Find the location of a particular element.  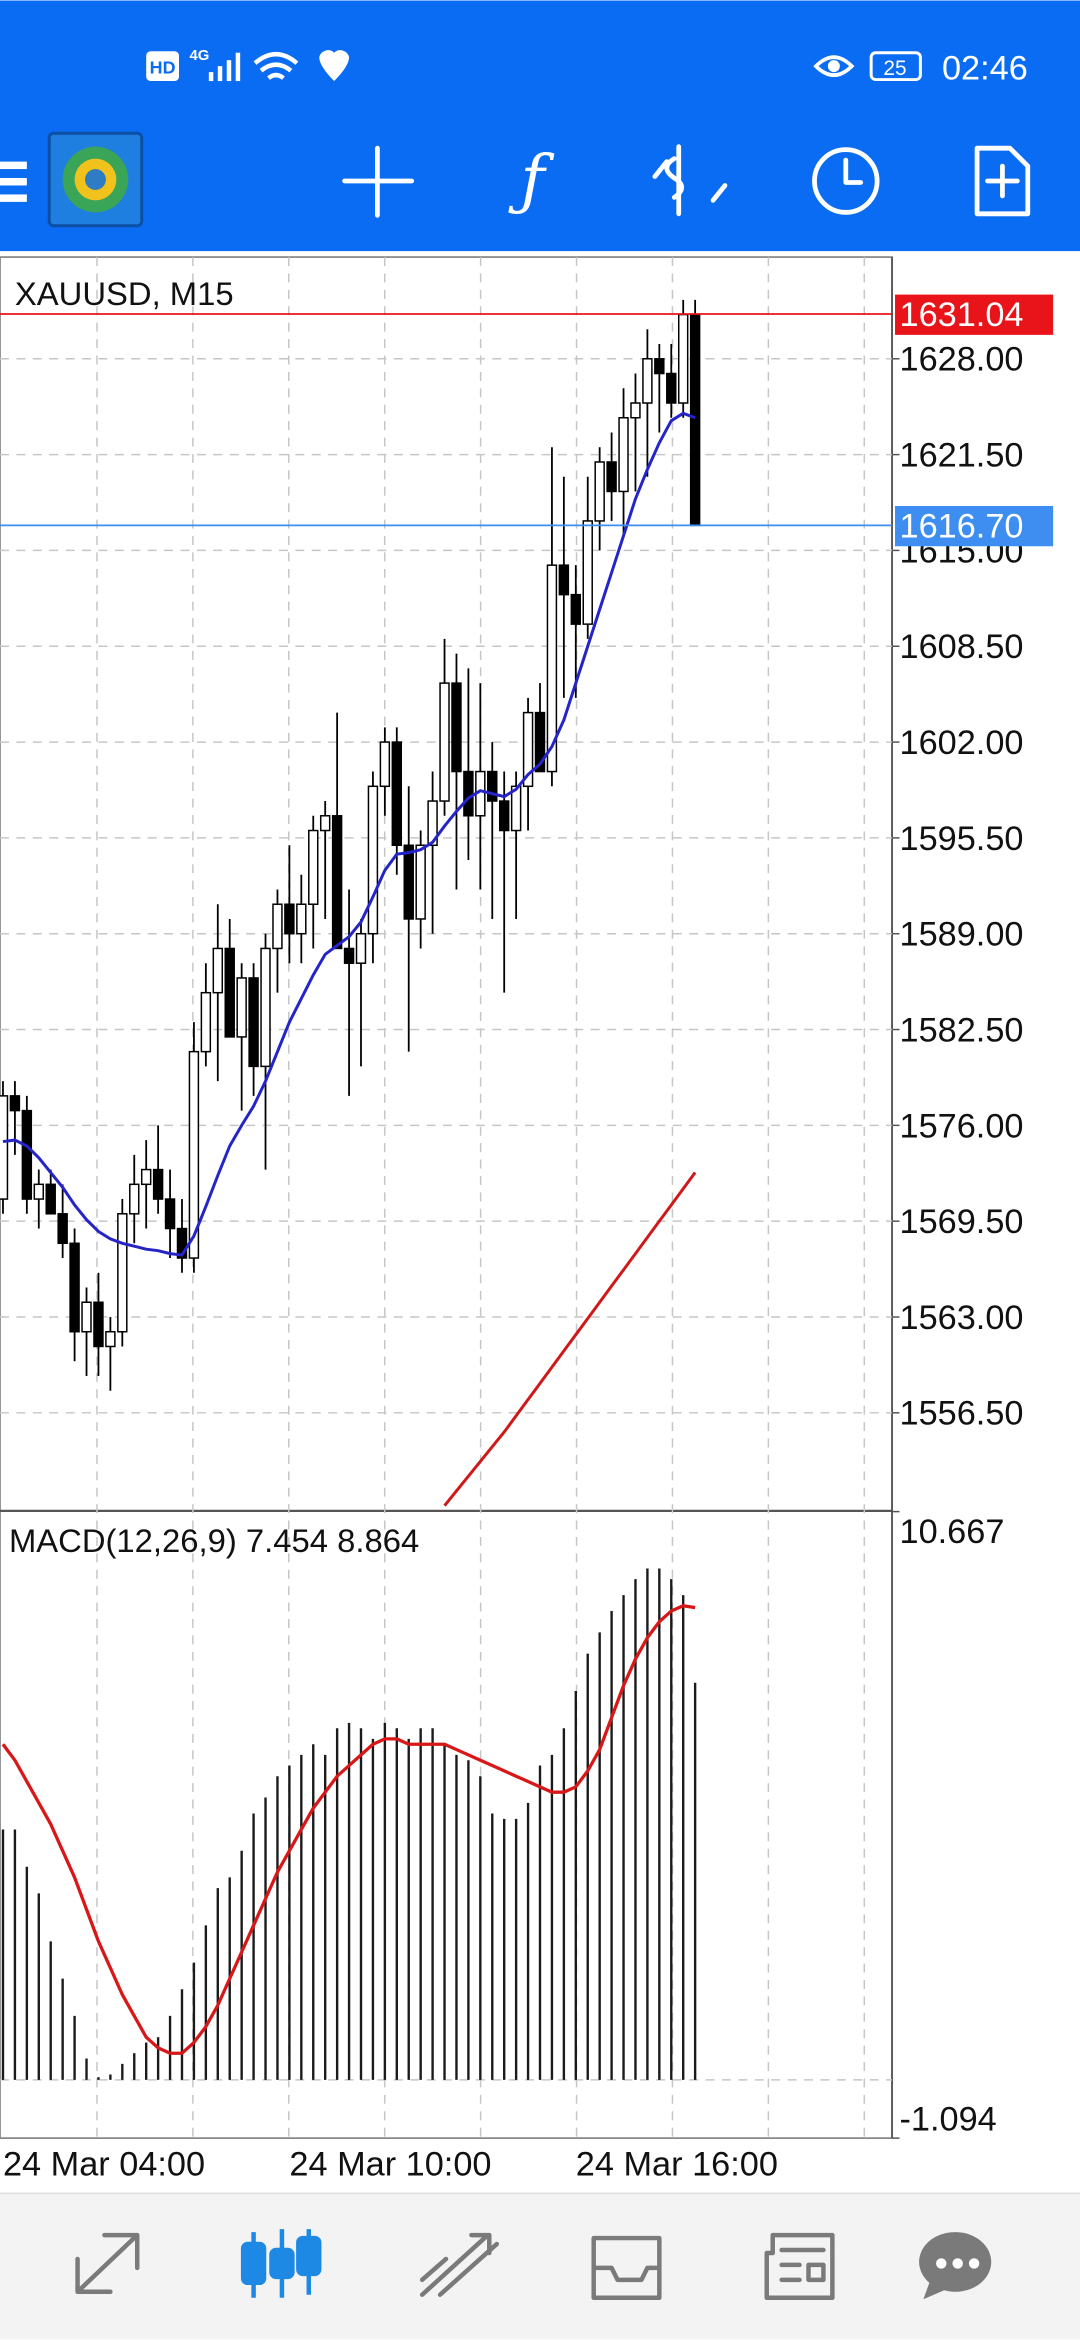

news-tab is located at coordinates (799, 2266).